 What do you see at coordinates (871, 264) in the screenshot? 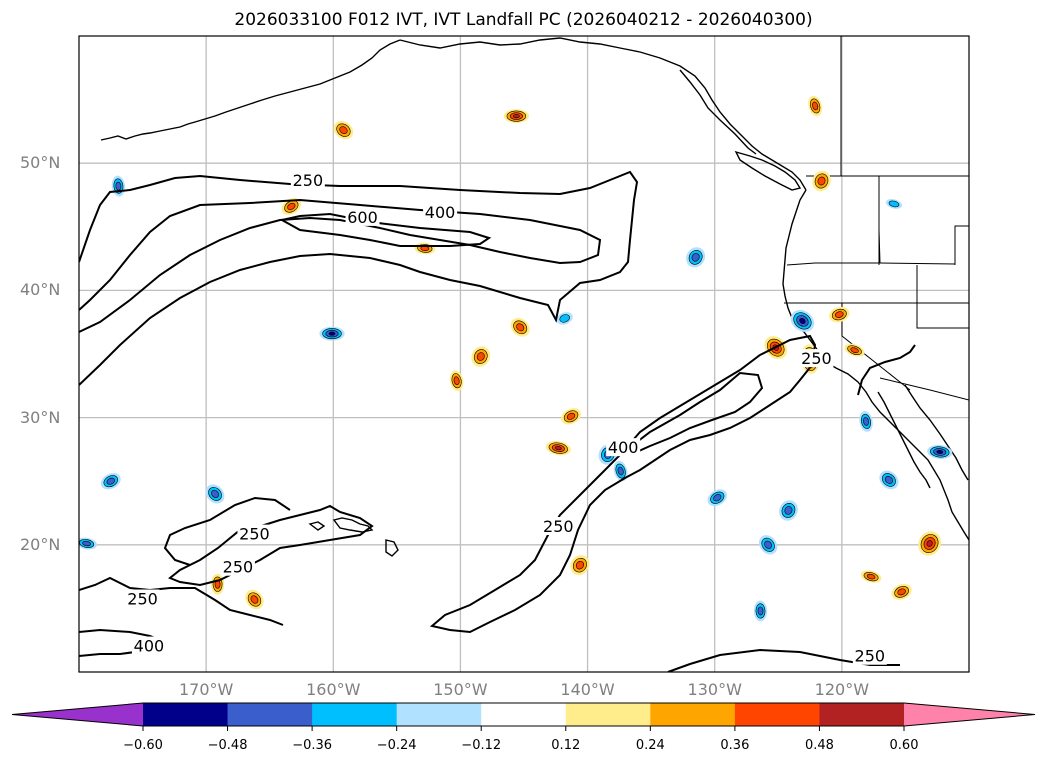
I see `border-wa-or` at bounding box center [871, 264].